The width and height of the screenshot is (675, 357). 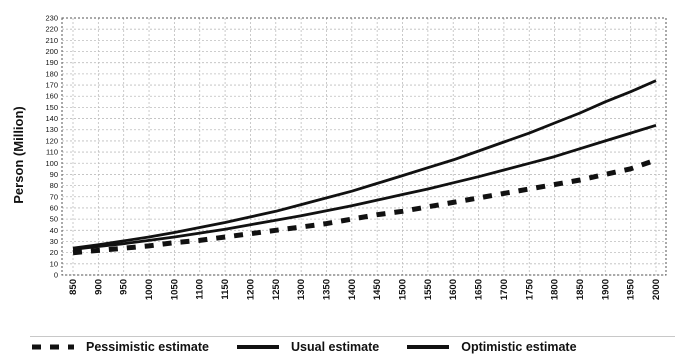 I want to click on x-tick-label: 1500, so click(x=403, y=289).